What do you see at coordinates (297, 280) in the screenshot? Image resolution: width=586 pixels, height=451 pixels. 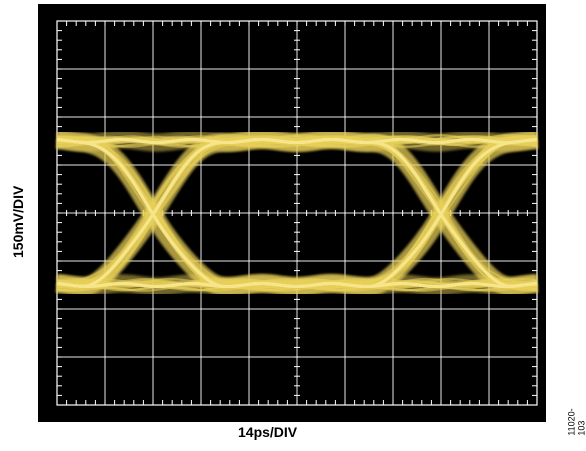 I see `eye-trace` at bounding box center [297, 280].